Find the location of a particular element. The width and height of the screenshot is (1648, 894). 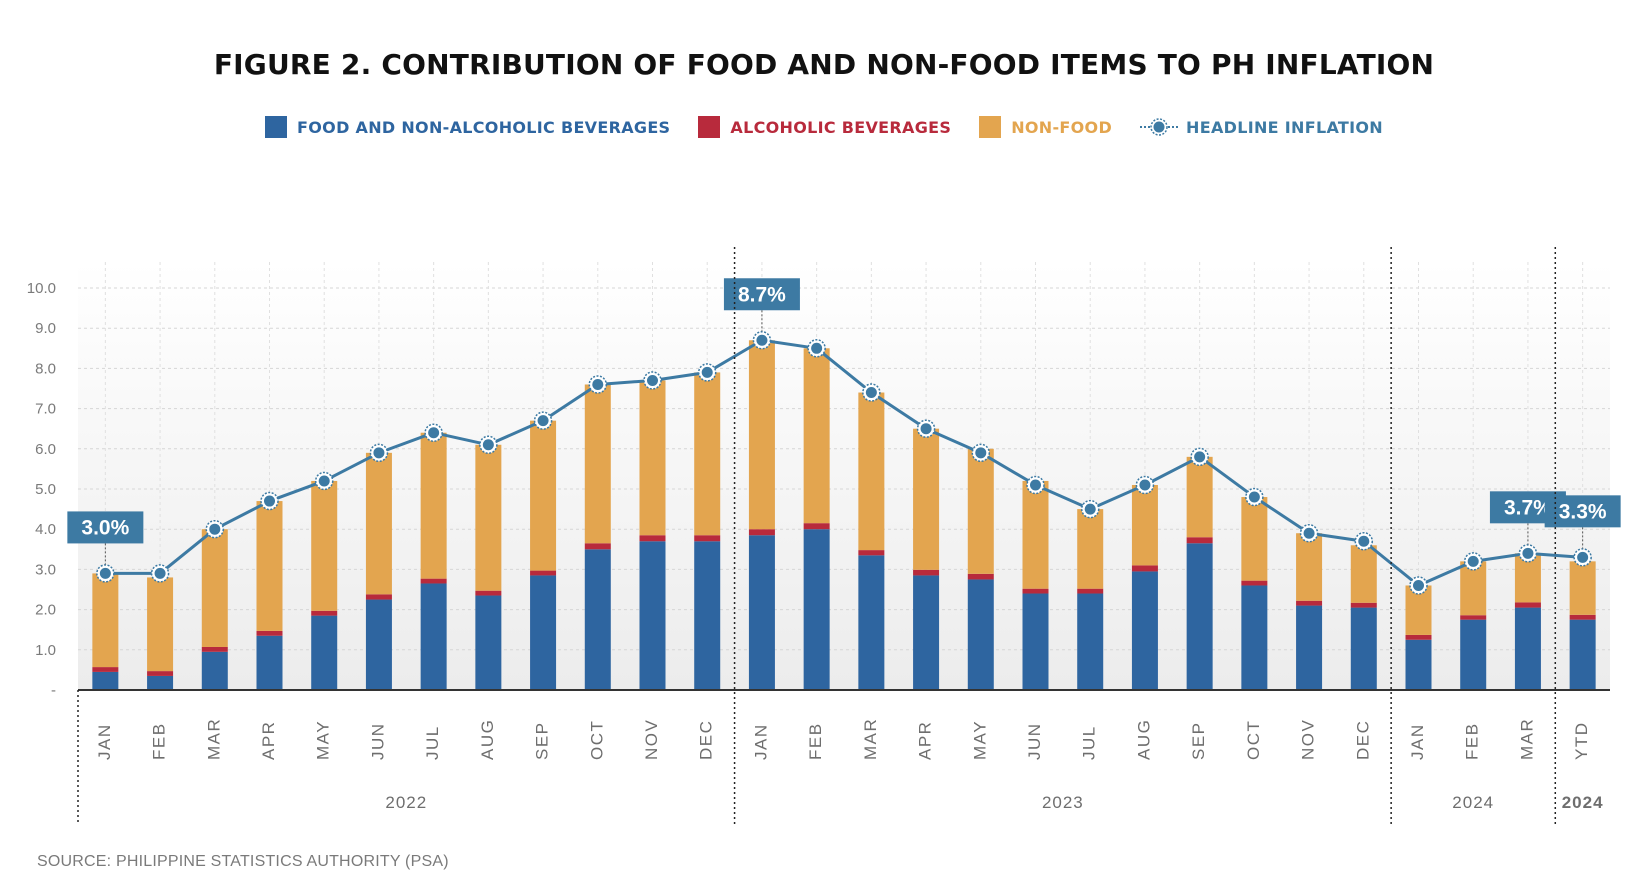

legend-item-alcoholic: ALCOHOLIC BEVERAGES is located at coordinates (824, 127).